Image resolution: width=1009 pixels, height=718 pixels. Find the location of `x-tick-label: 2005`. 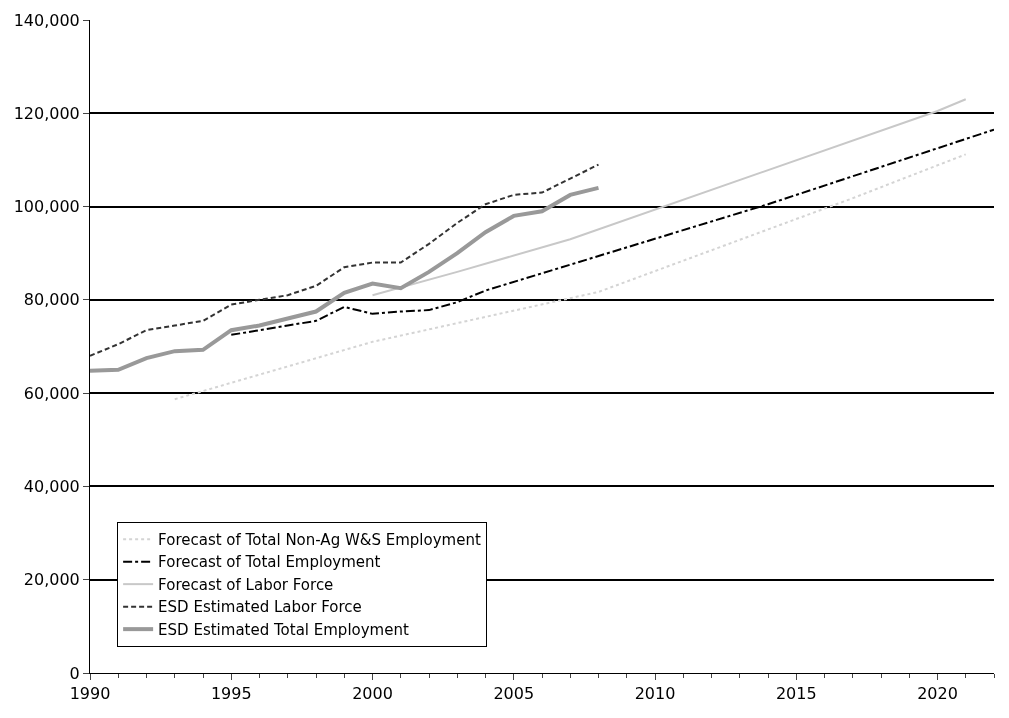

x-tick-label: 2005 is located at coordinates (514, 694).